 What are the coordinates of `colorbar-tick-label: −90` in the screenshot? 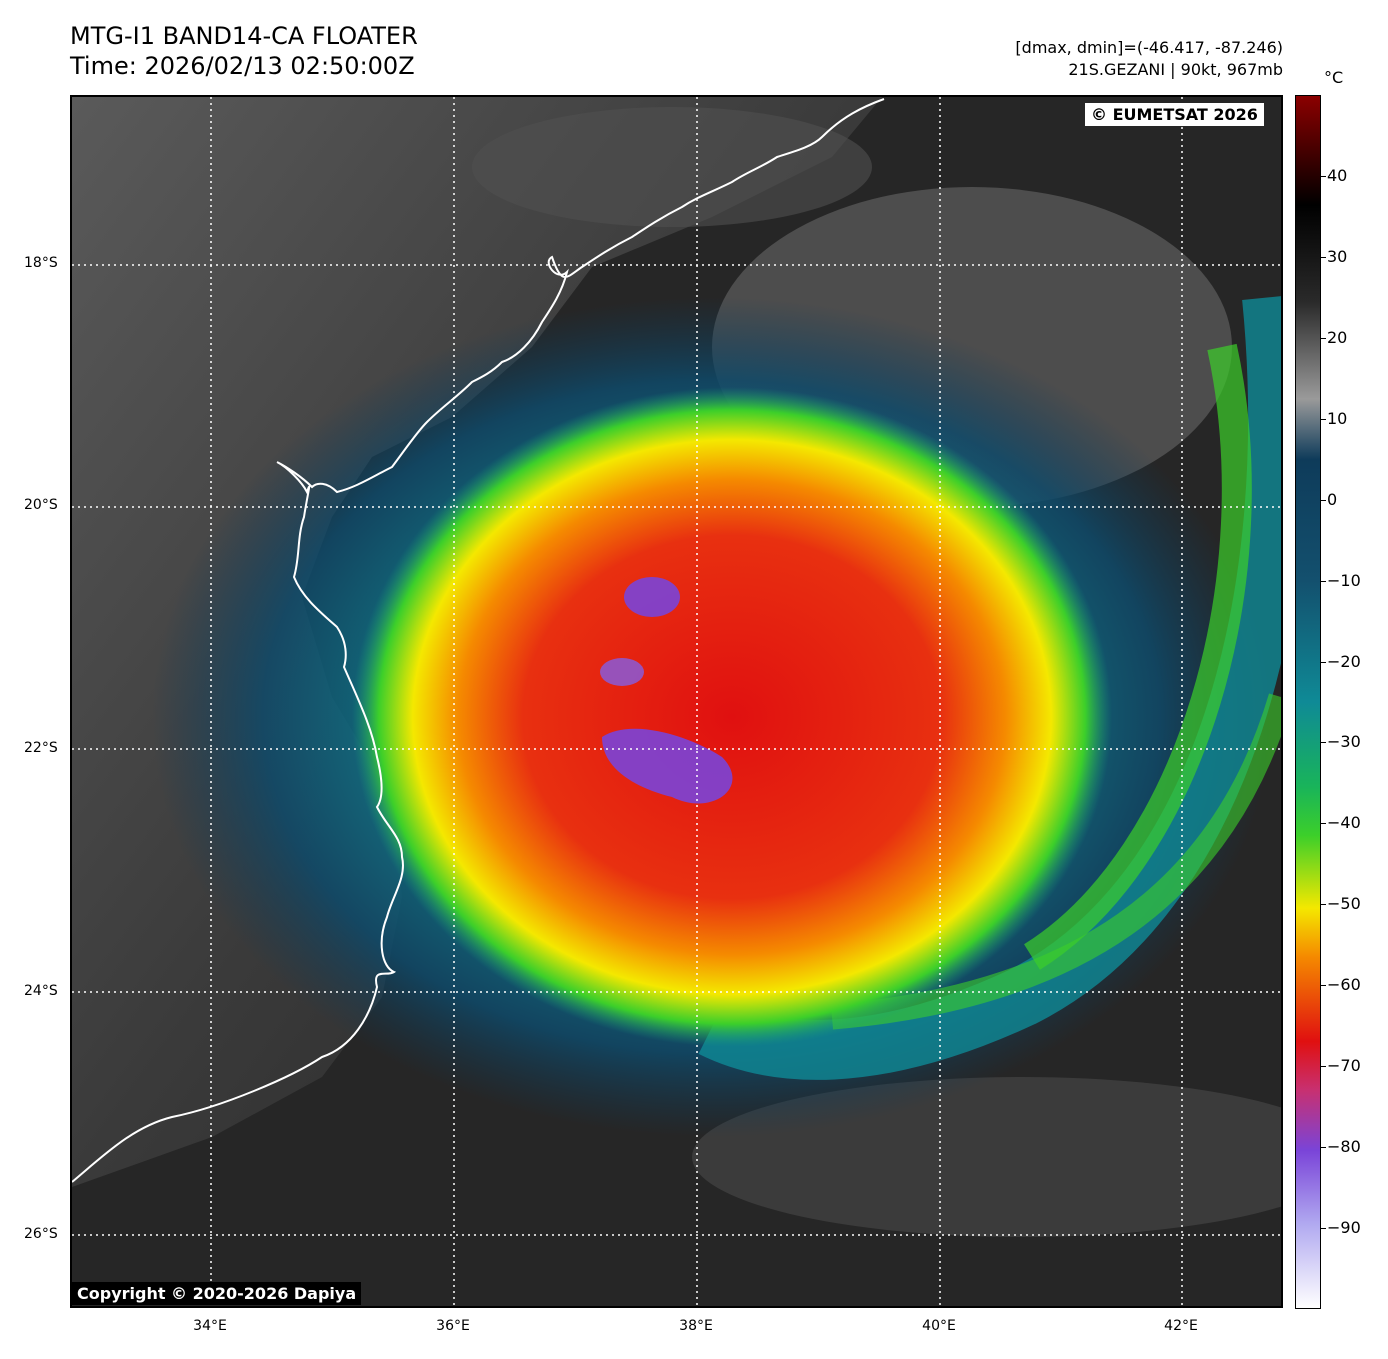 It's located at (1344, 1228).